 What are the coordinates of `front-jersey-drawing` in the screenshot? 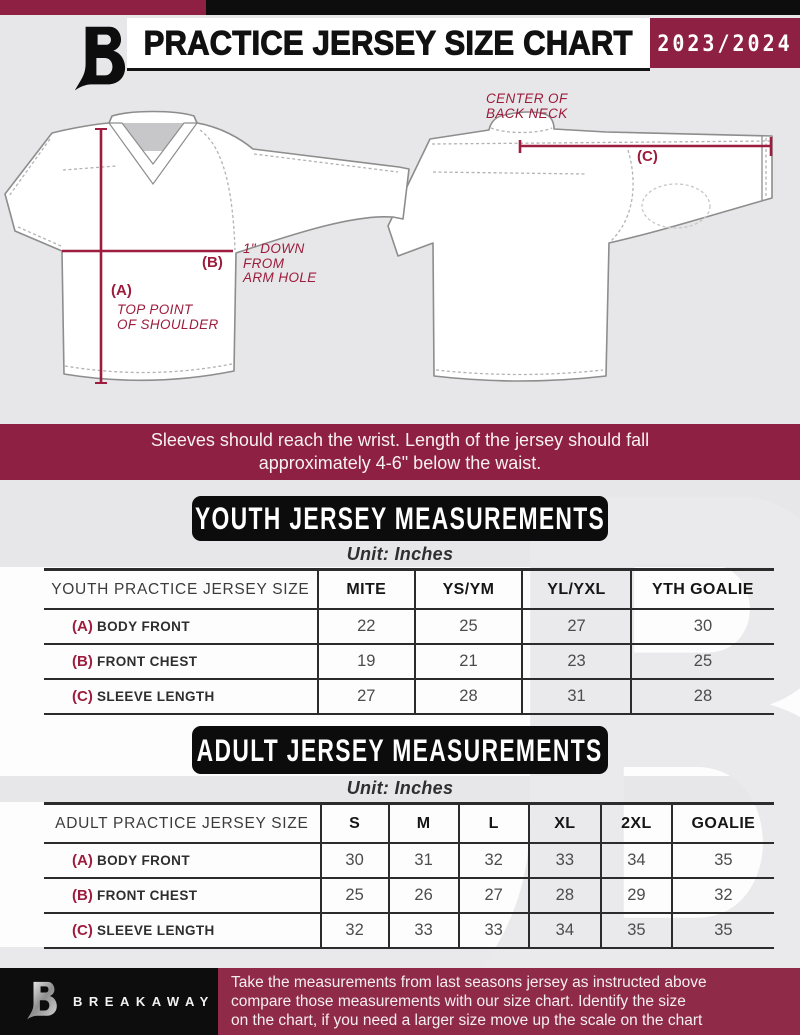 It's located at (207, 246).